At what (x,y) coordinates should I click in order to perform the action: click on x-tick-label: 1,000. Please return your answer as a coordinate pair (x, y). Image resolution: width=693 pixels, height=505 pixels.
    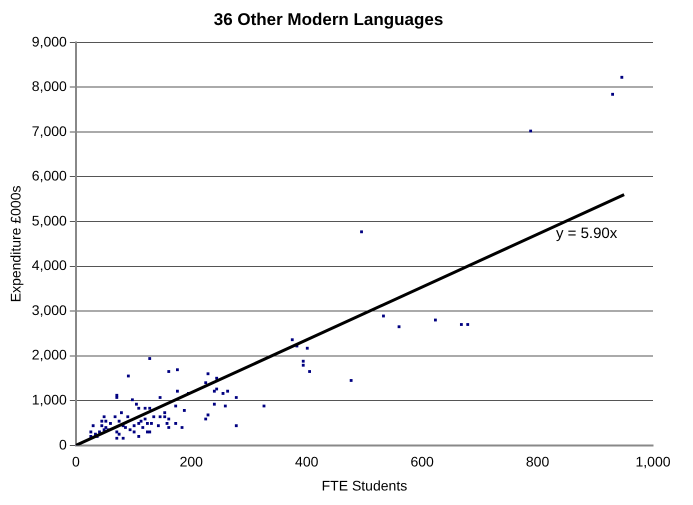
    Looking at the image, I should click on (653, 462).